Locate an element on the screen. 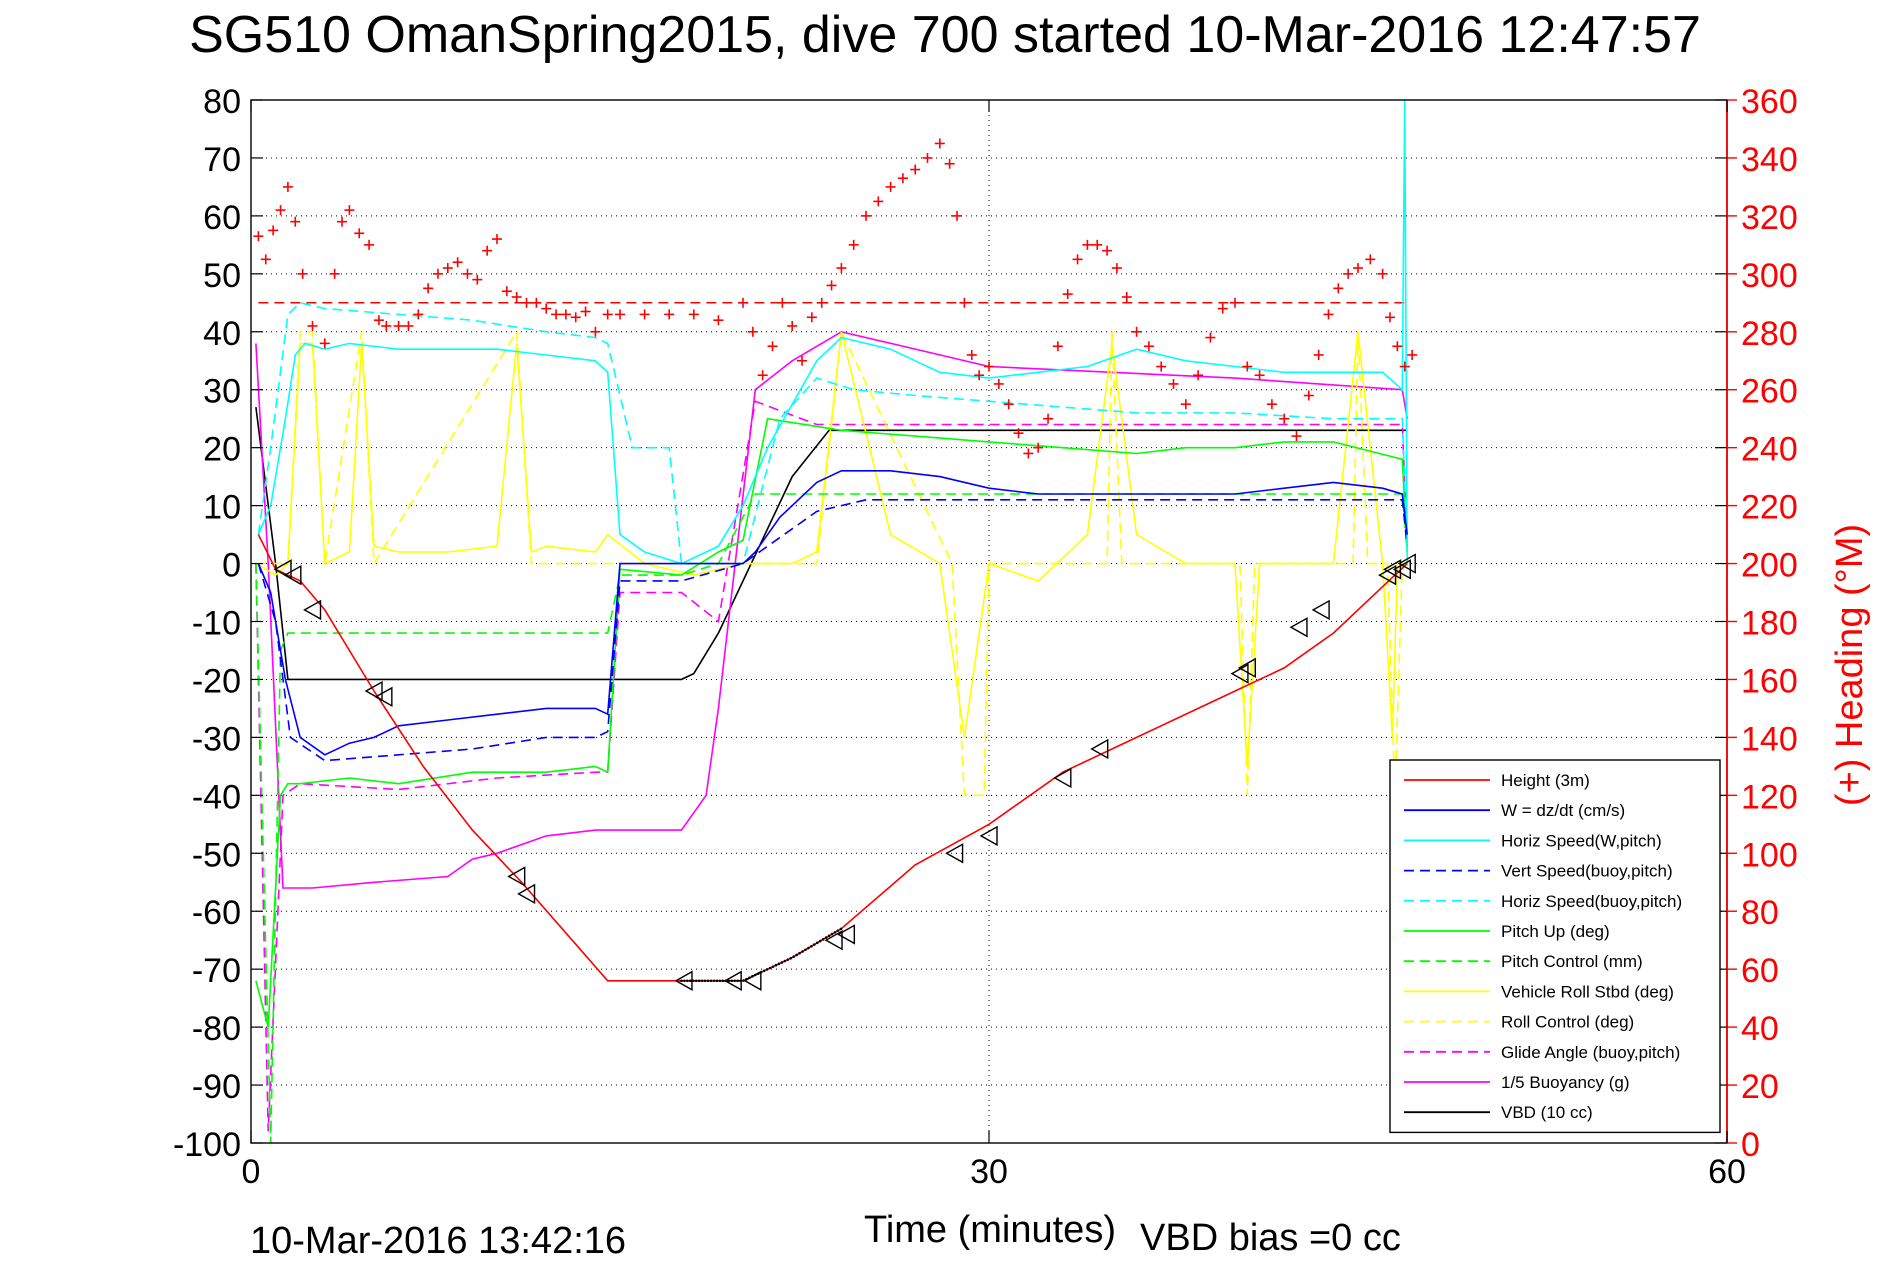 This screenshot has width=1891, height=1267. y2-tick-label: 0 is located at coordinates (1750, 1145).